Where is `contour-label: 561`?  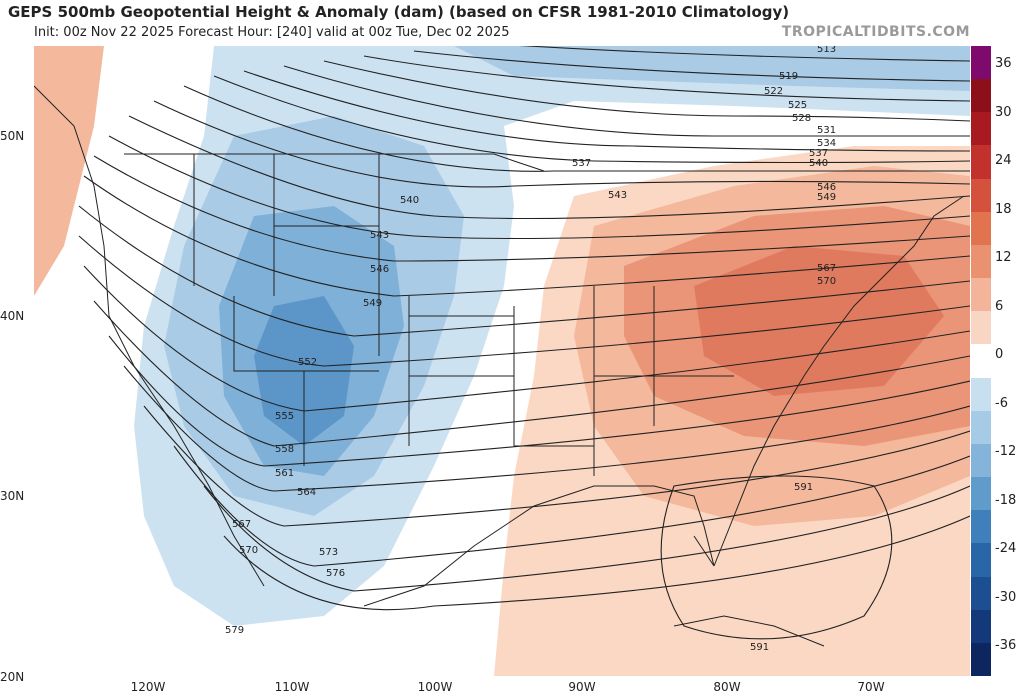
contour-label: 561 is located at coordinates (284, 473).